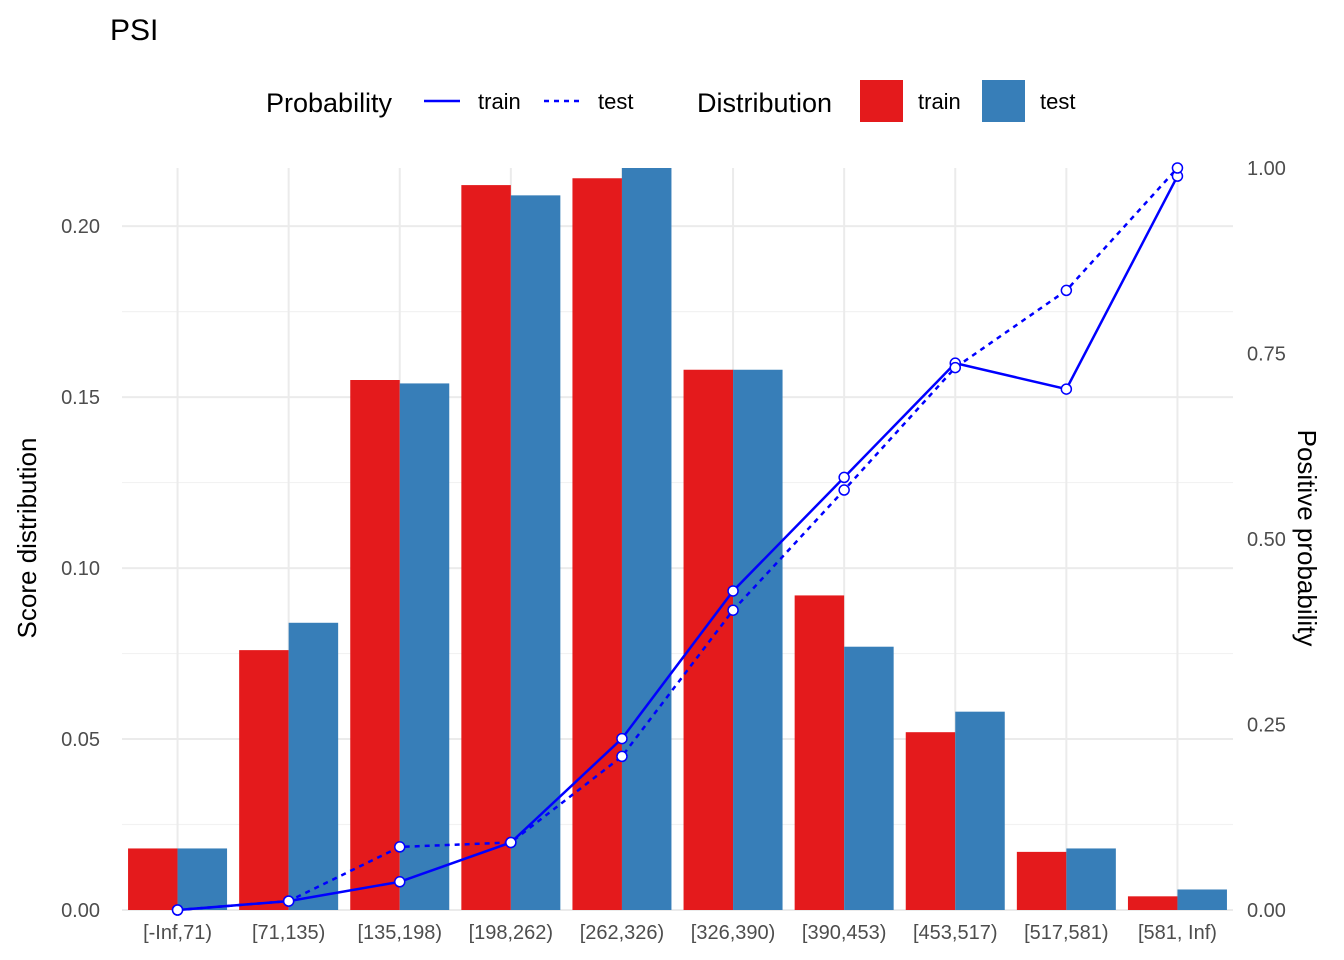  What do you see at coordinates (939, 101) in the screenshot?
I see `legend-distribution-train-label: train` at bounding box center [939, 101].